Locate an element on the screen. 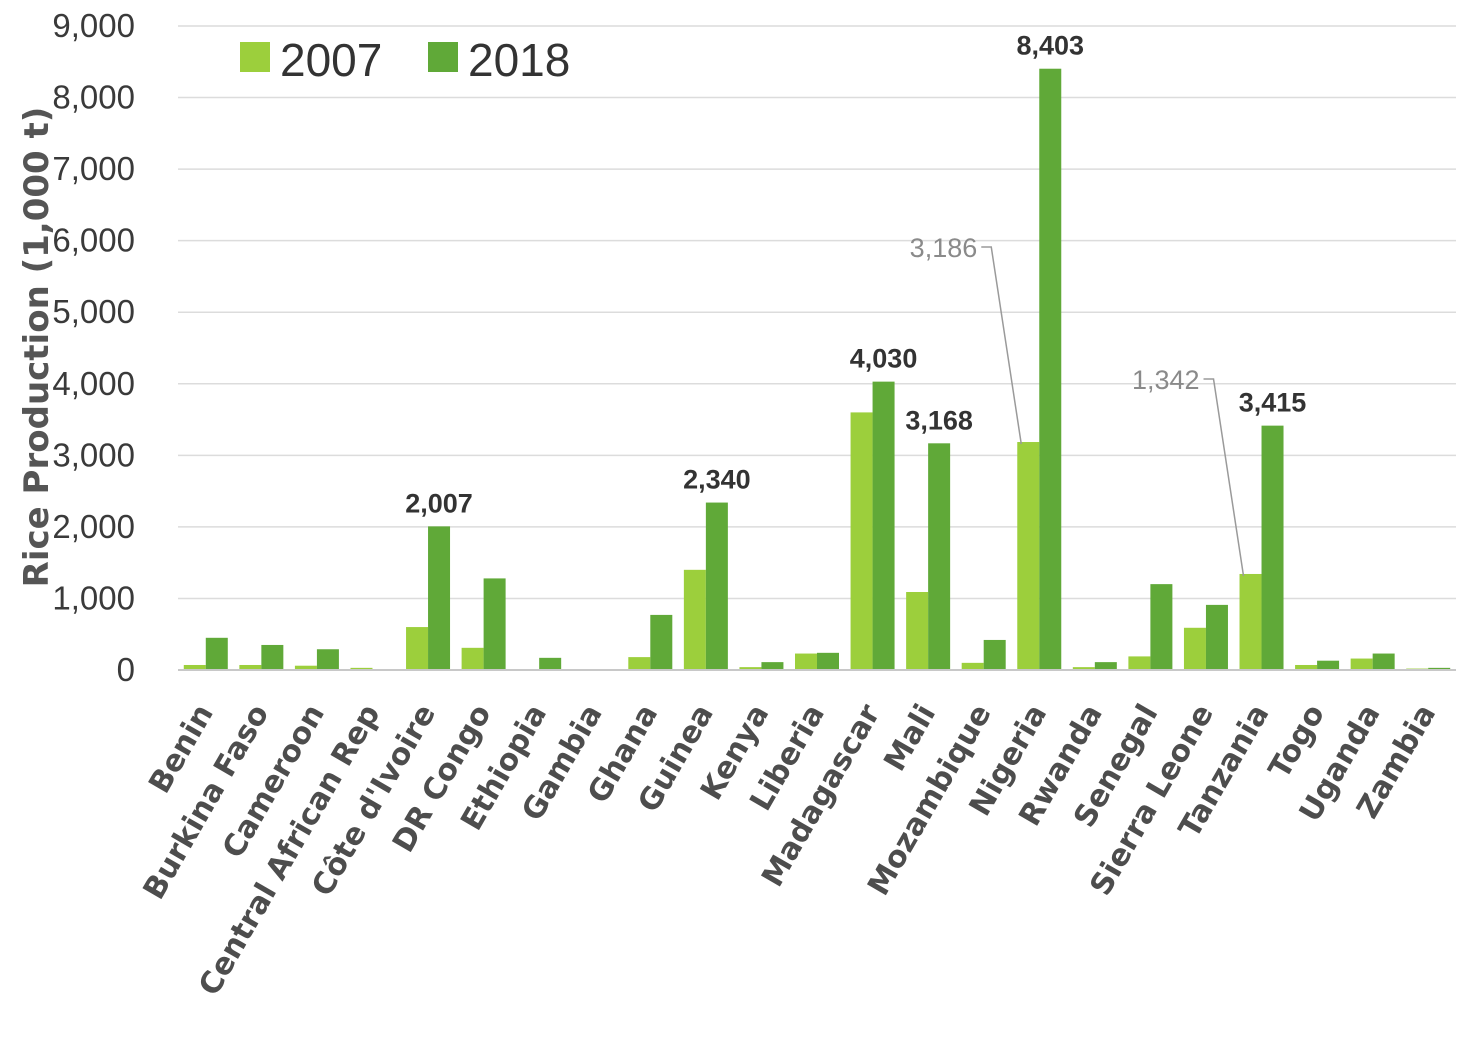 Image resolution: width=1462 pixels, height=1058 pixels. data-label-mali: 3,168 is located at coordinates (939, 420).